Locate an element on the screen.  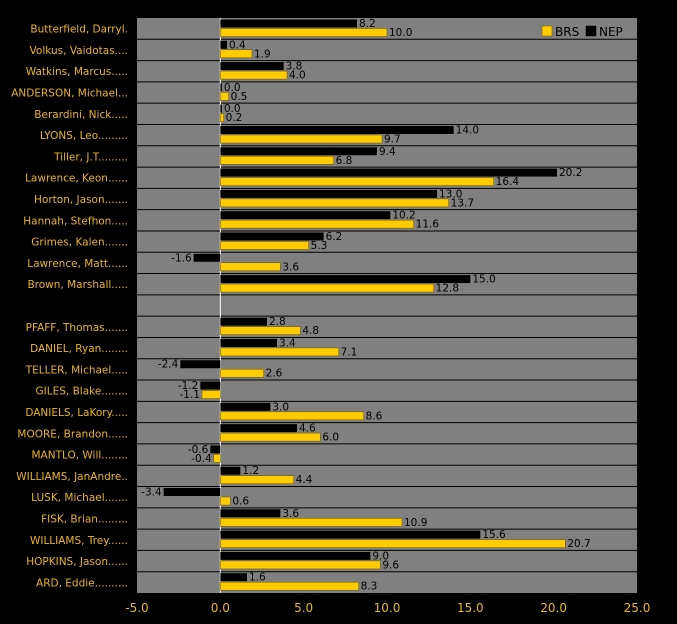
value-label: 4.6 is located at coordinates (307, 429).